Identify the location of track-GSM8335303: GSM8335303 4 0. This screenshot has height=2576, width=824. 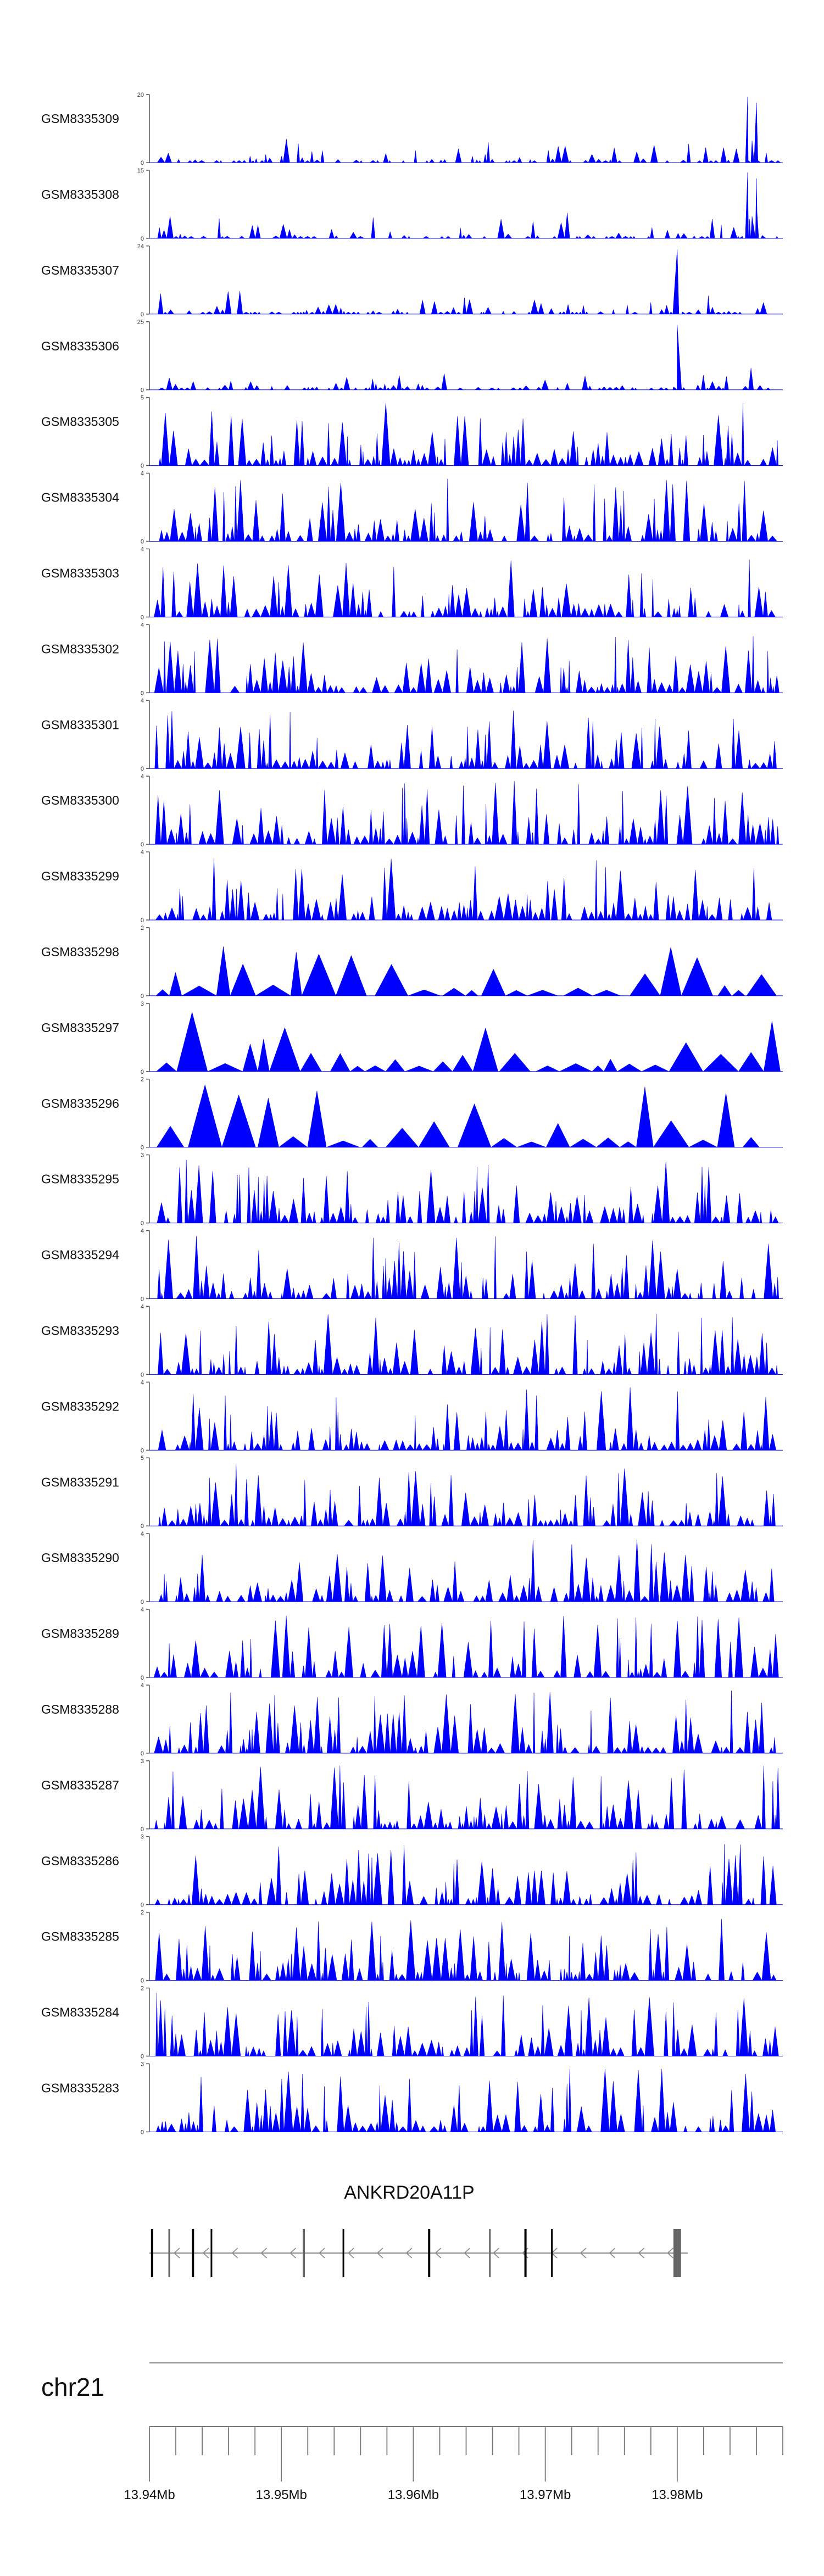
(412, 583).